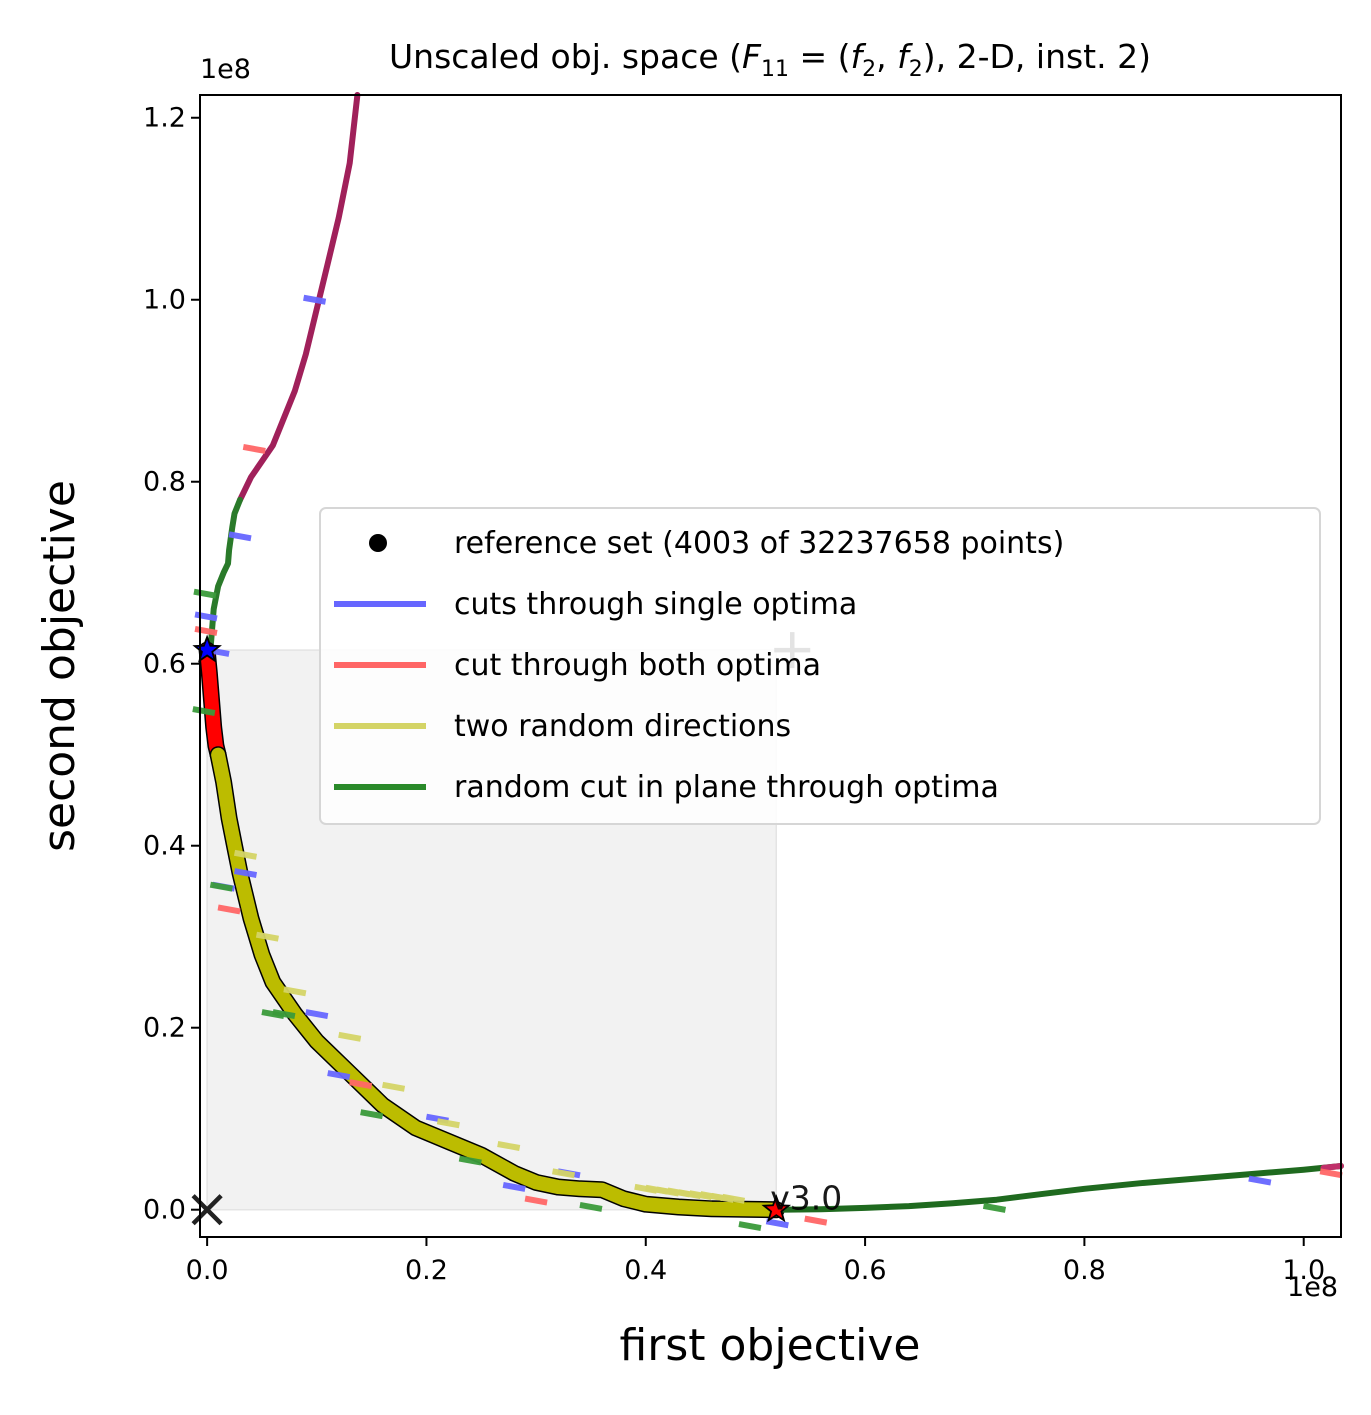  Describe the element at coordinates (622, 726) in the screenshot. I see `legend-label-3: two random directions` at that location.